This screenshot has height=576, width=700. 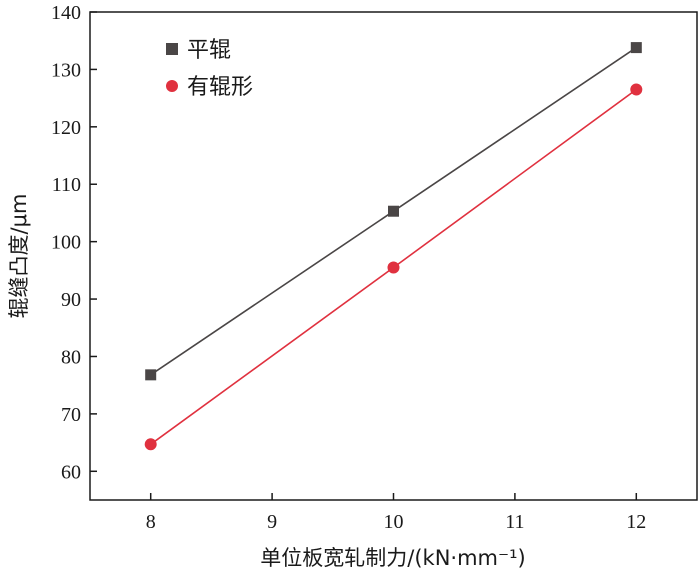 What do you see at coordinates (392, 558) in the screenshot?
I see `x-axis-title: 单位板宽轧制力/(kN·mm⁻¹)` at bounding box center [392, 558].